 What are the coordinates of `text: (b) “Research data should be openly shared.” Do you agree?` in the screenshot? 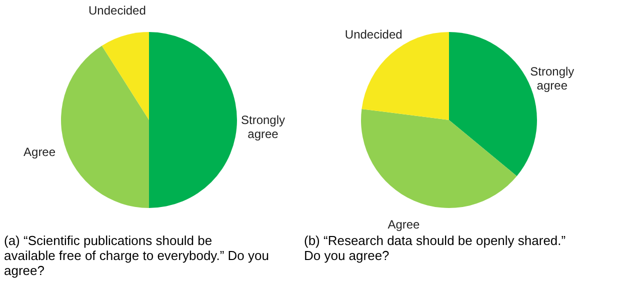 It's located at (435, 248).